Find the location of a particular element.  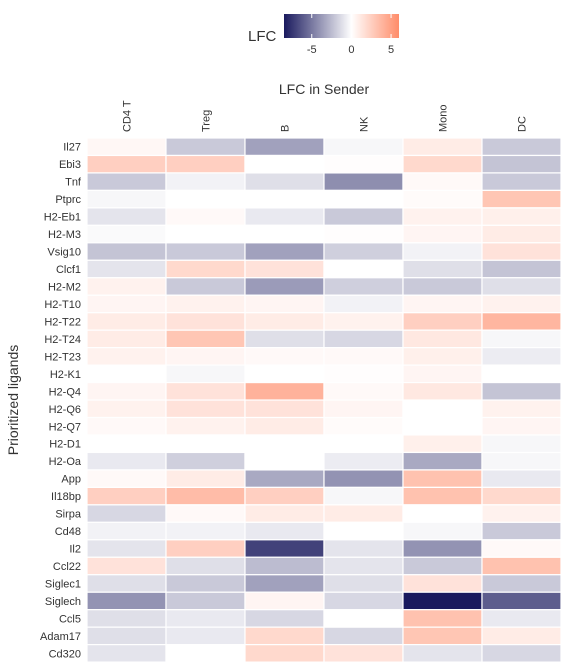

row-label: Vsig10 is located at coordinates (64, 253).